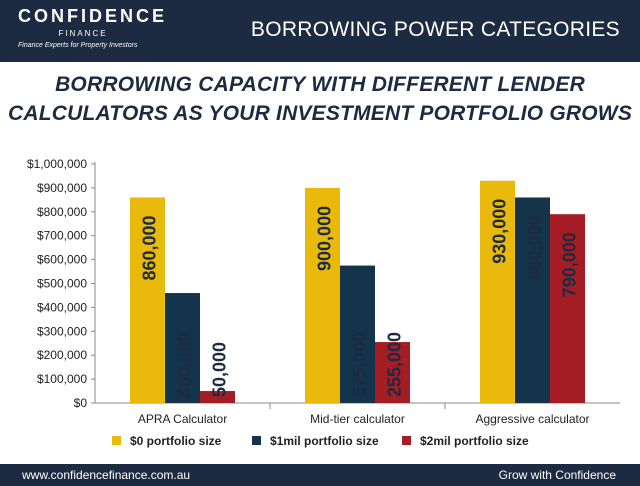 Image resolution: width=640 pixels, height=486 pixels. What do you see at coordinates (62, 212) in the screenshot?
I see `y-tick-label: $800,000` at bounding box center [62, 212].